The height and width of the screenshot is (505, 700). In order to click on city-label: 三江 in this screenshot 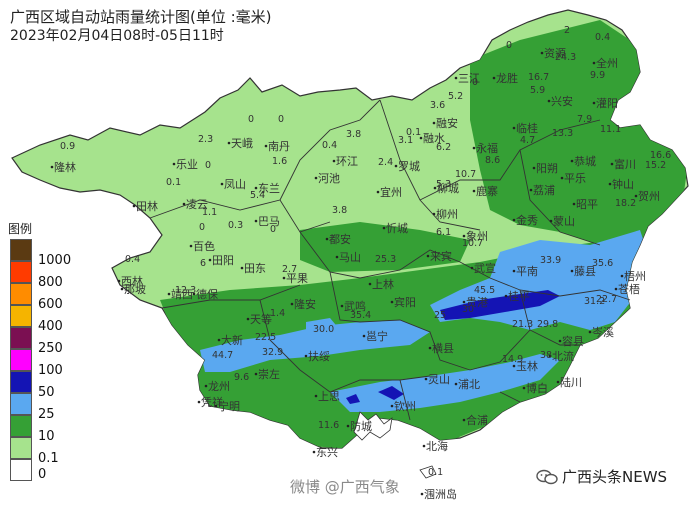, I will do `click(469, 78)`.